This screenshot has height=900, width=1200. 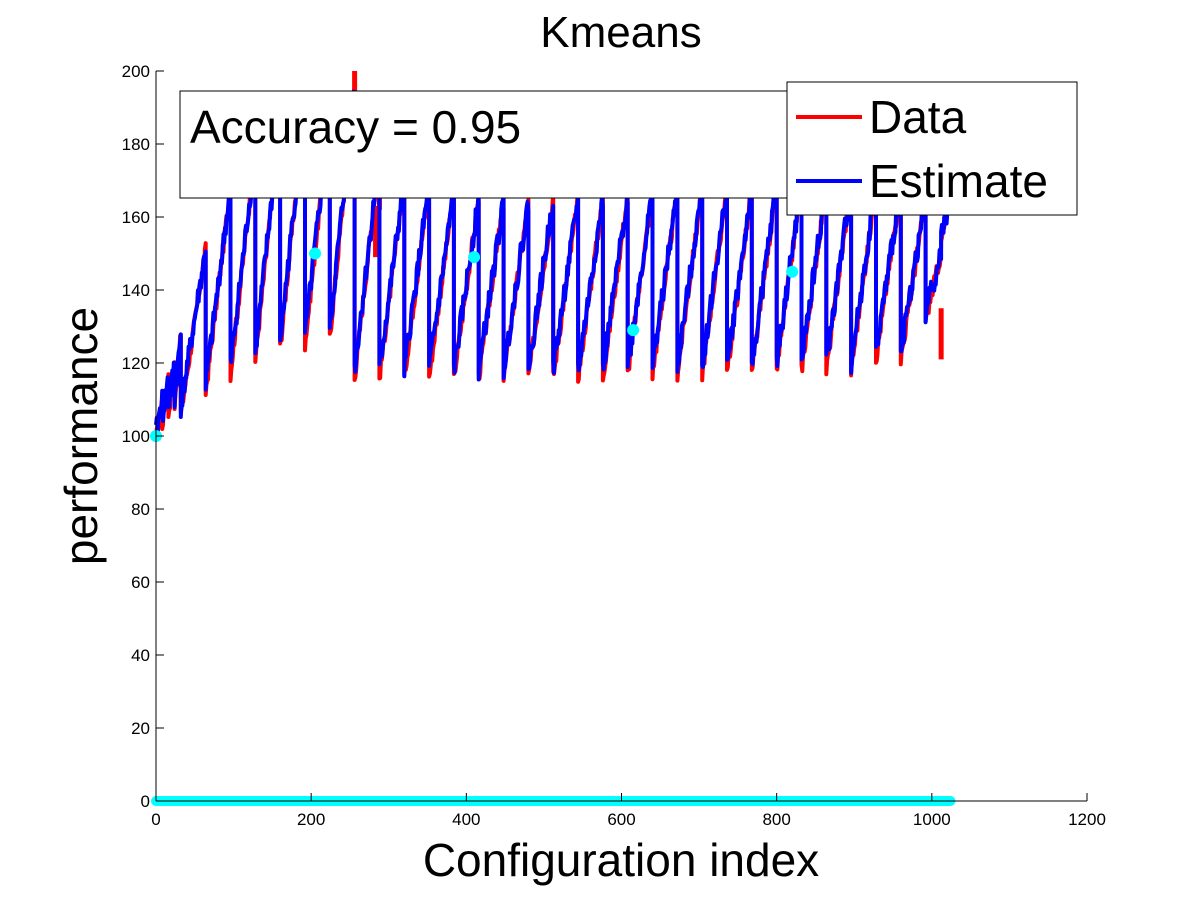 I want to click on y-tick-label: 80, so click(x=140, y=509).